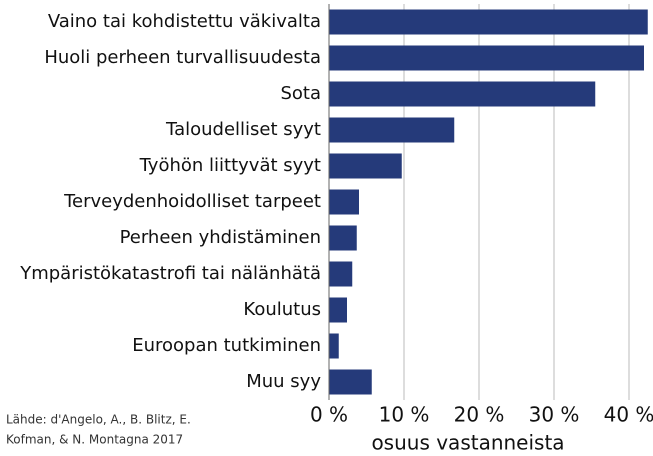  What do you see at coordinates (300, 93) in the screenshot?
I see `y-tick-label: Sota` at bounding box center [300, 93].